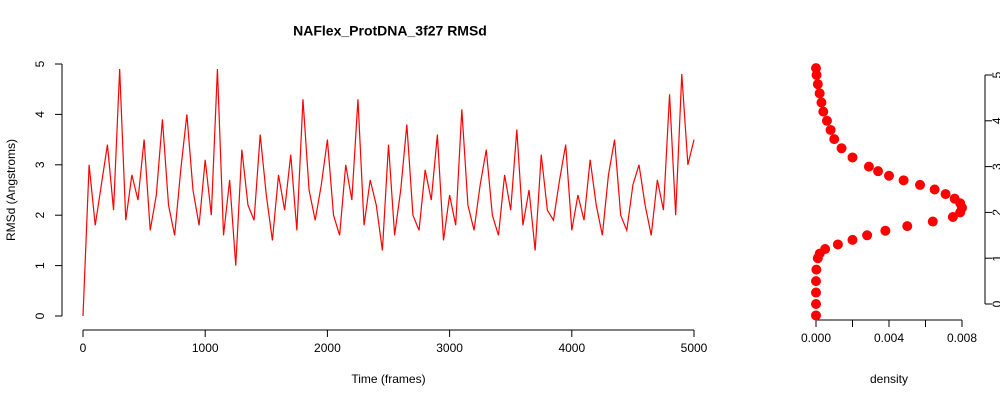 This screenshot has height=400, width=1000. Describe the element at coordinates (962, 338) in the screenshot. I see `x-tick-label: 0.008` at that location.